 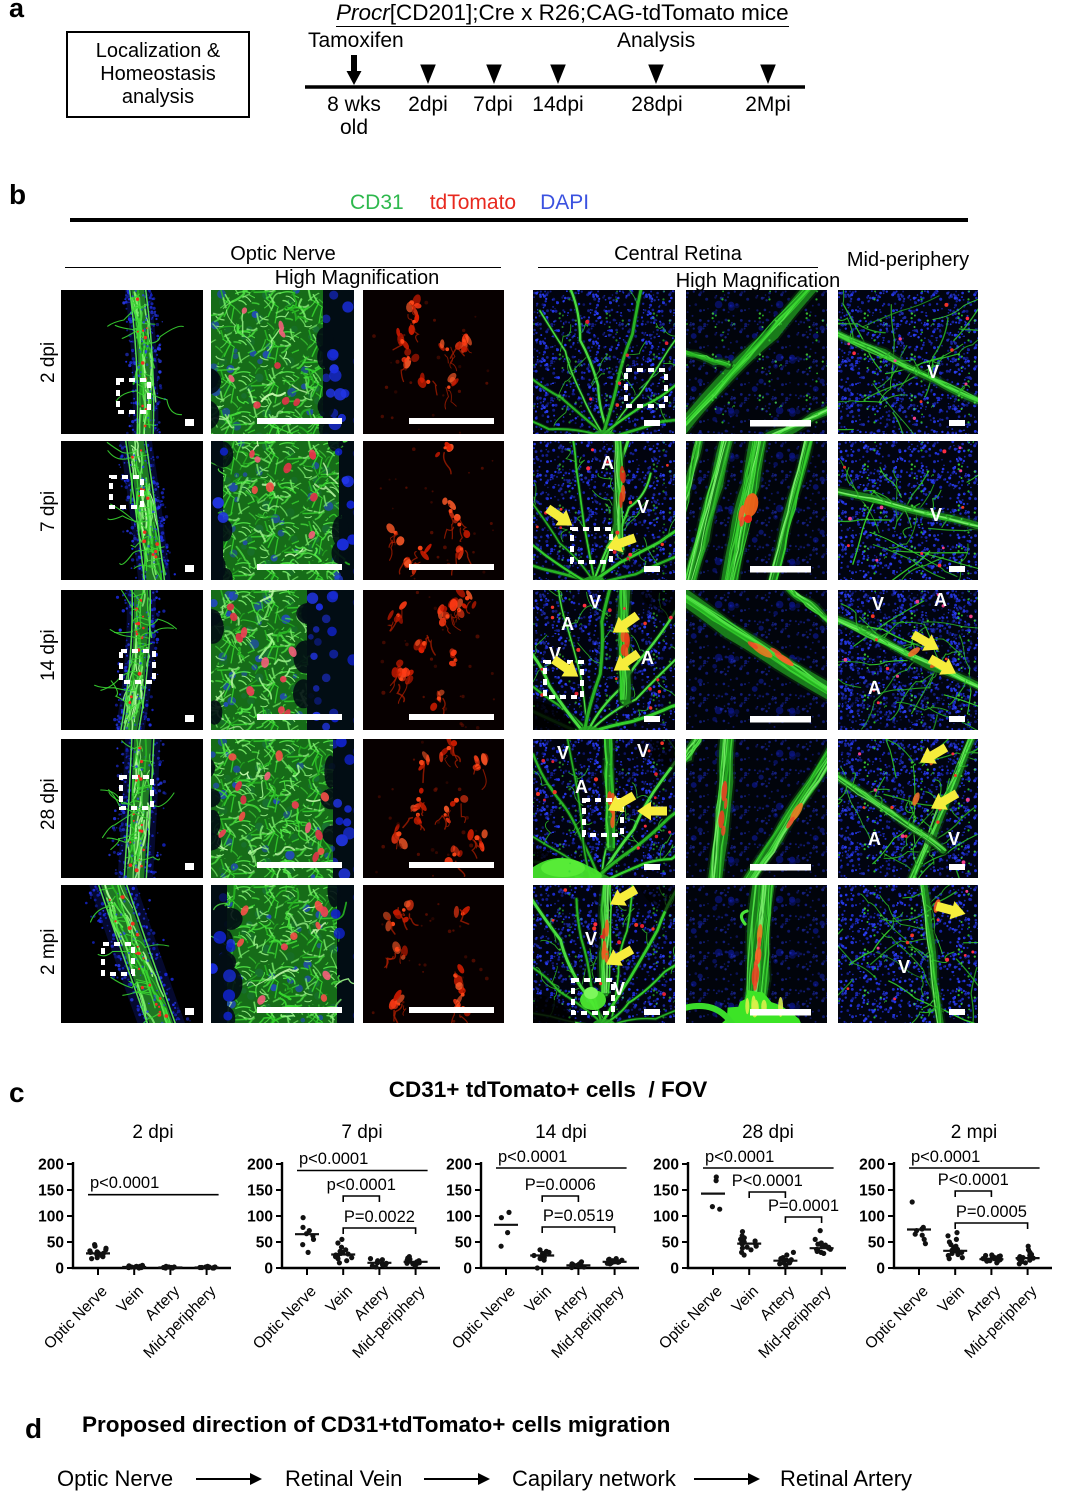 I want to click on svg-text: 28 dpi, so click(x=768, y=1132).